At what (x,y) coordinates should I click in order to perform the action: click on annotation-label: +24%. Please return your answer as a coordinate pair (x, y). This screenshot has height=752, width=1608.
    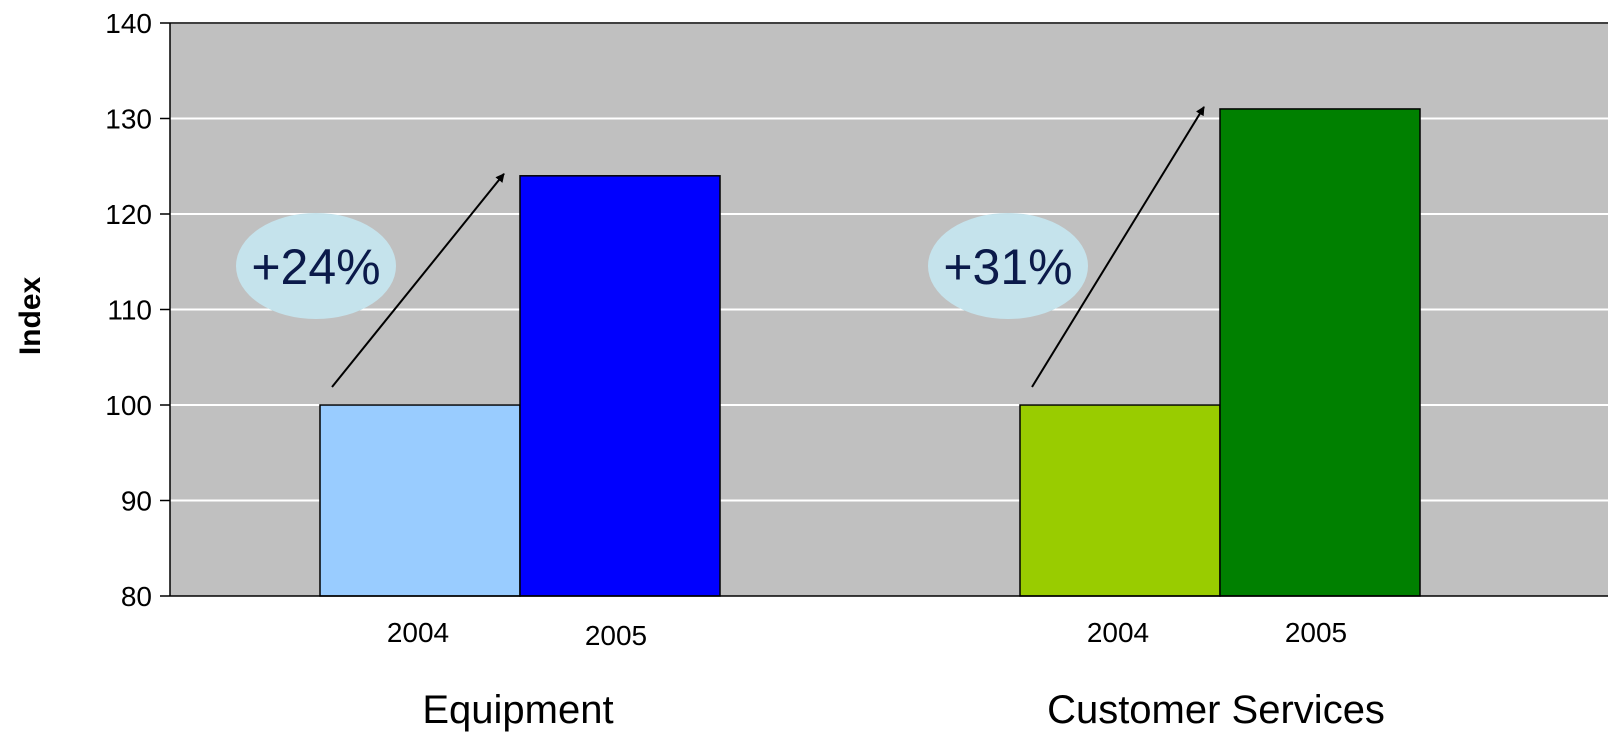
    Looking at the image, I should click on (315, 267).